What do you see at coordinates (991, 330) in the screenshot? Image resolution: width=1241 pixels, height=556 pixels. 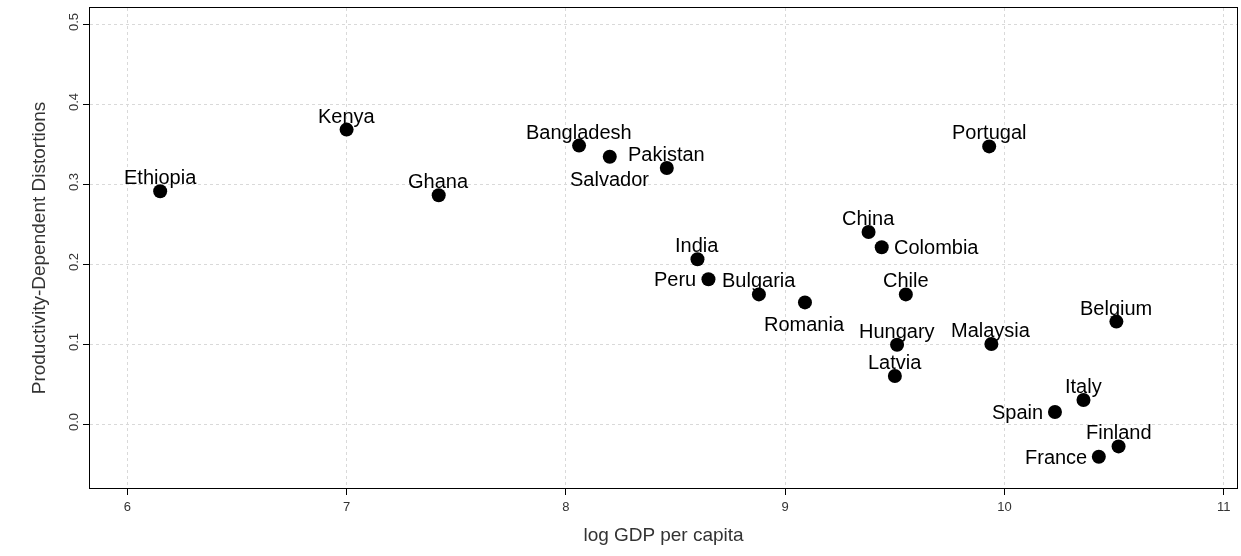 I see `annotation: Malaysia` at bounding box center [991, 330].